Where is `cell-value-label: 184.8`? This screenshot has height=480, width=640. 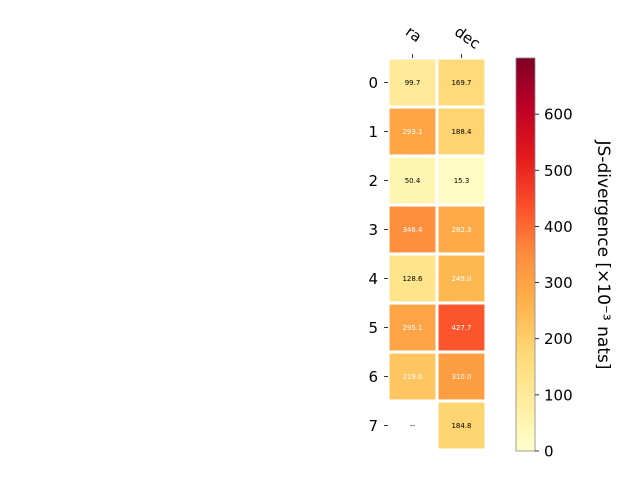
cell-value-label: 184.8 is located at coordinates (461, 426).